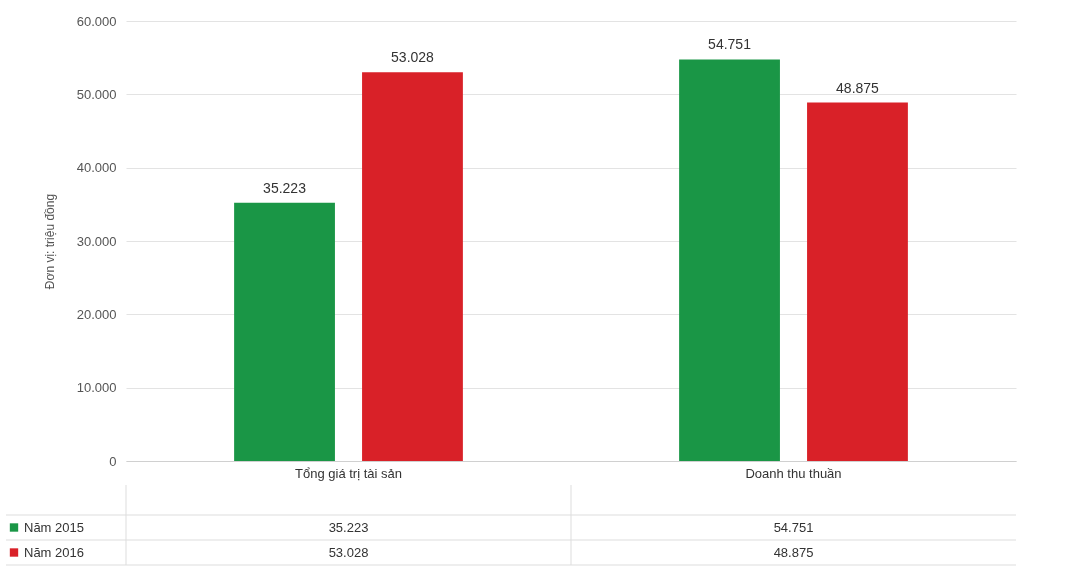  Describe the element at coordinates (857, 87) in the screenshot. I see `text: 48.875` at that location.